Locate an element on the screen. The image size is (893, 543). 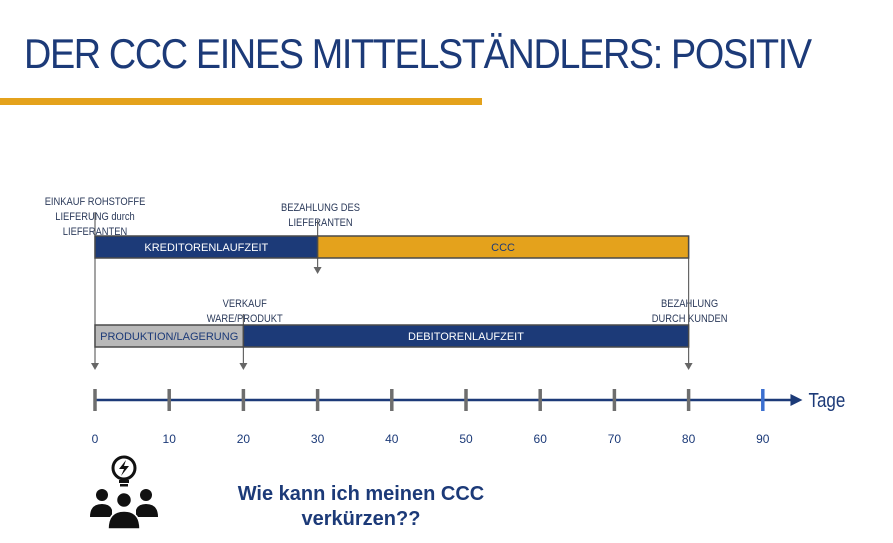
bar-label-2: PRODUKTION/LAGERUNG is located at coordinates (169, 337).